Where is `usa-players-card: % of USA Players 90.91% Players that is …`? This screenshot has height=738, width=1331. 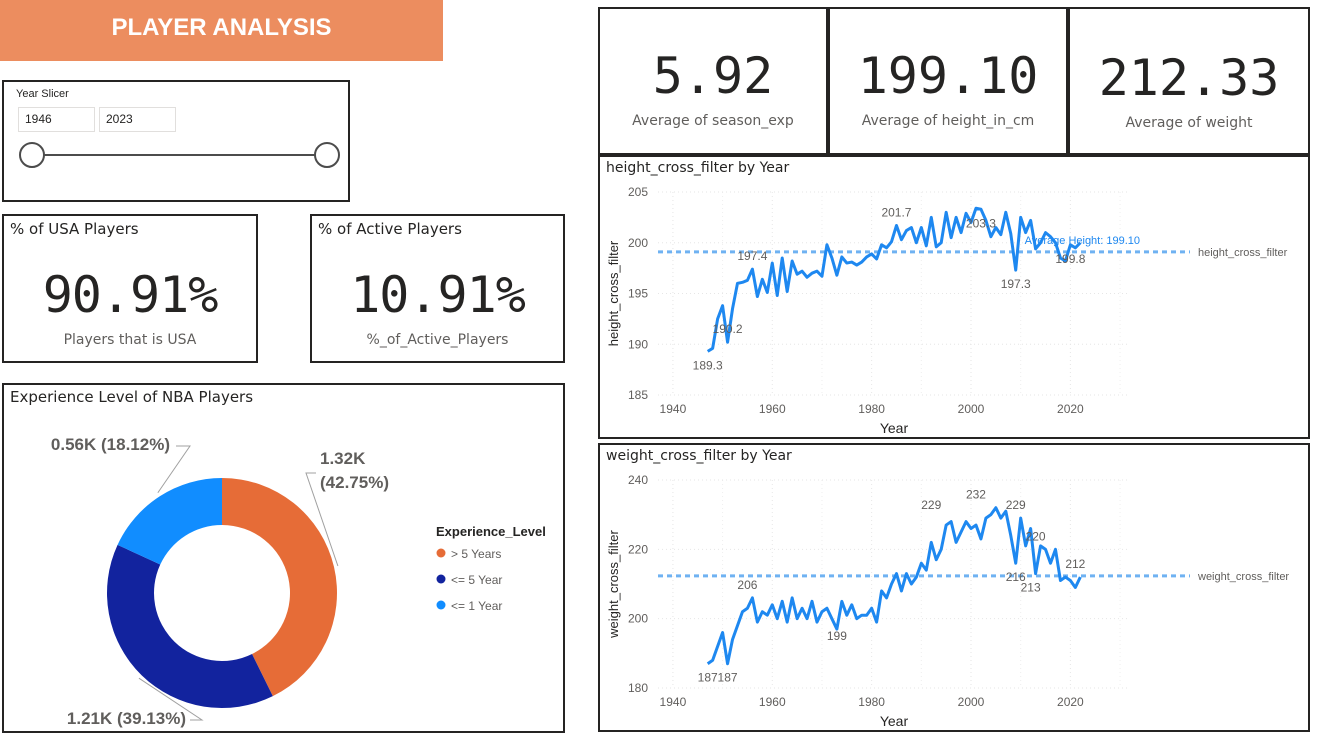
usa-players-card: % of USA Players 90.91% Players that is … is located at coordinates (130, 288).